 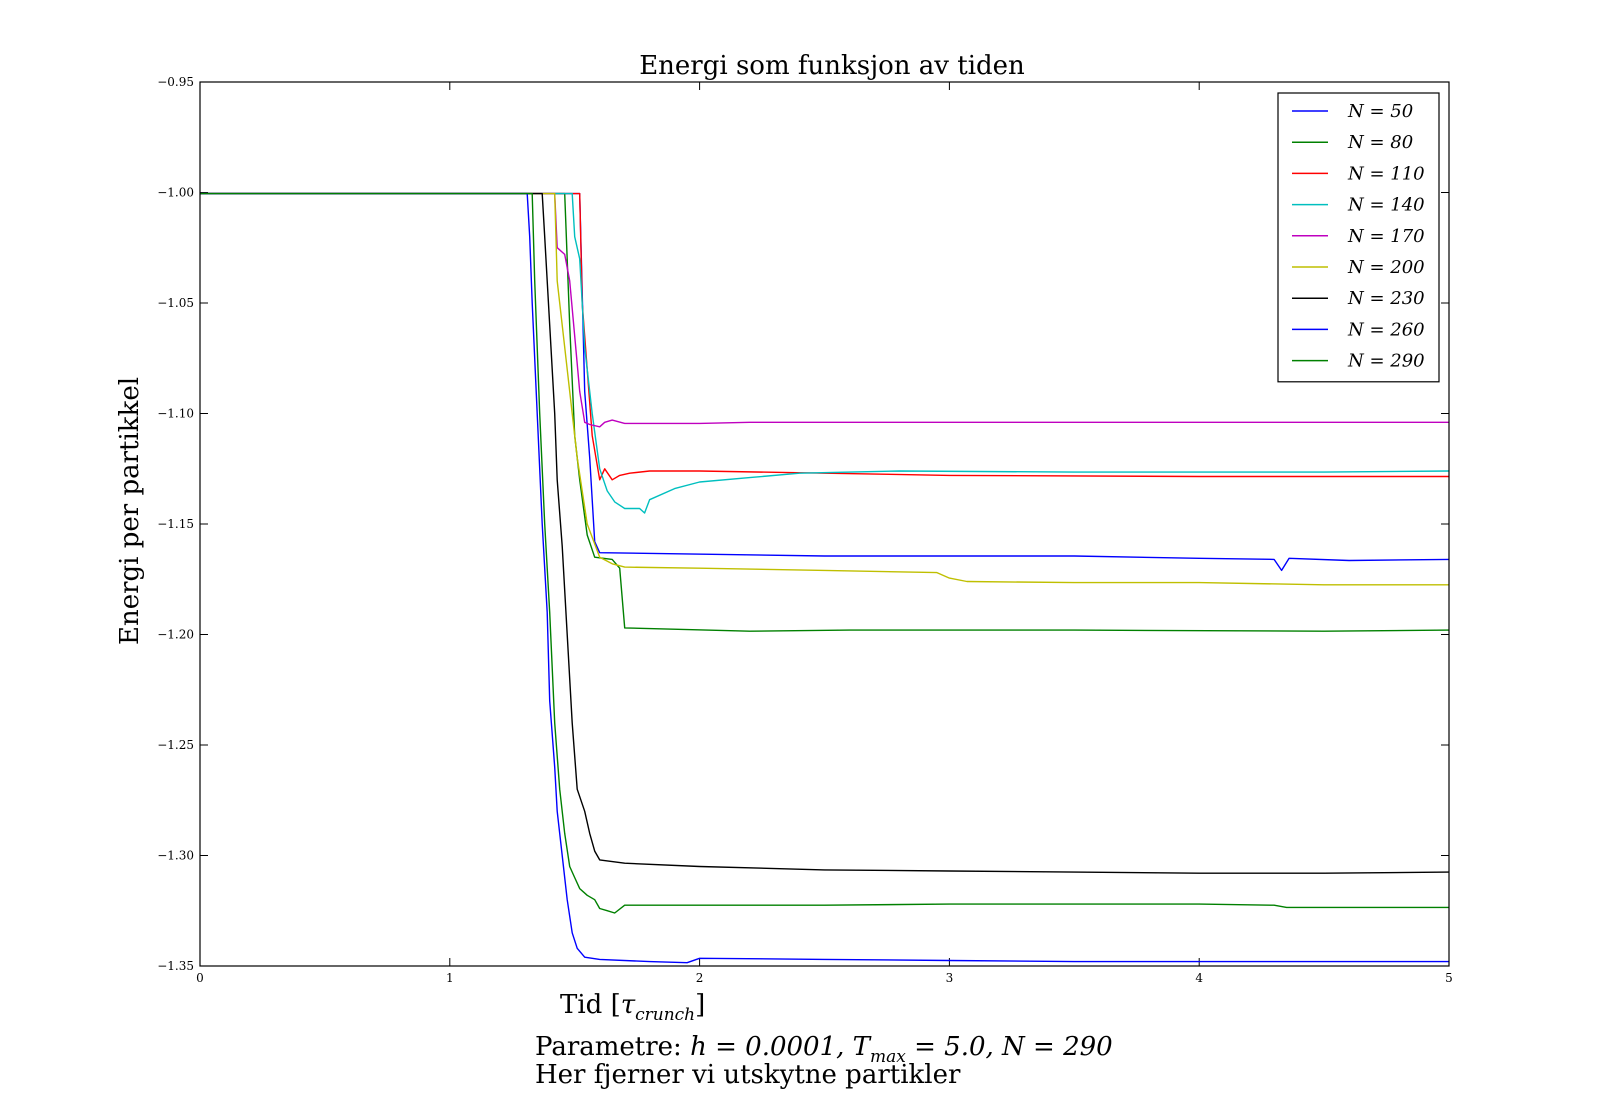 I want to click on x-axis-label-main: Tid [, so click(x=590, y=1005).